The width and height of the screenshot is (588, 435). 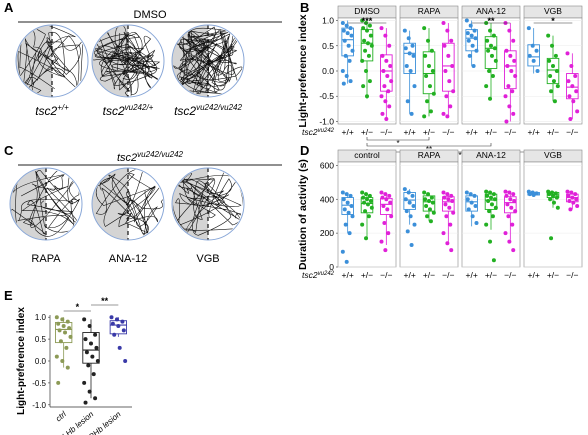 I want to click on genotype-sup: vu242/vu242, so click(x=219, y=107).